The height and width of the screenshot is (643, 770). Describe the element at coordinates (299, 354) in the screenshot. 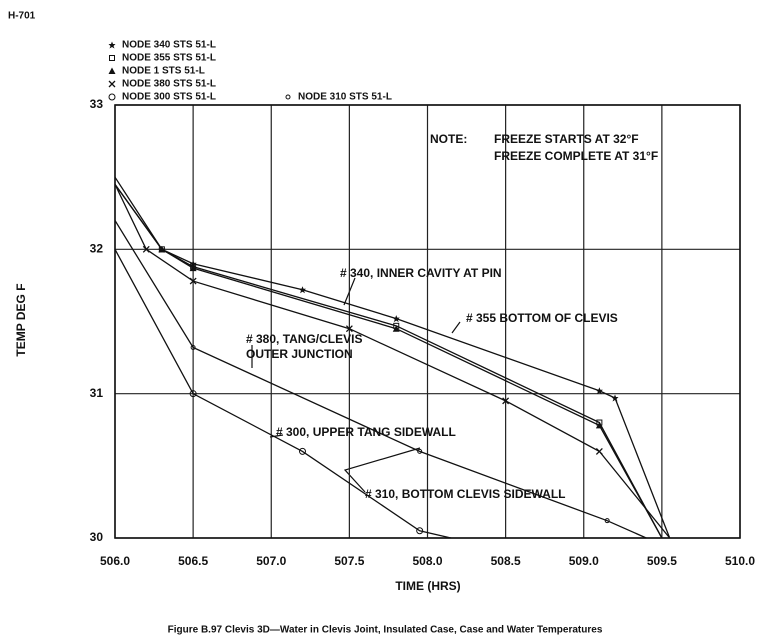

I see `annotation: OUTER JUNCTION` at that location.